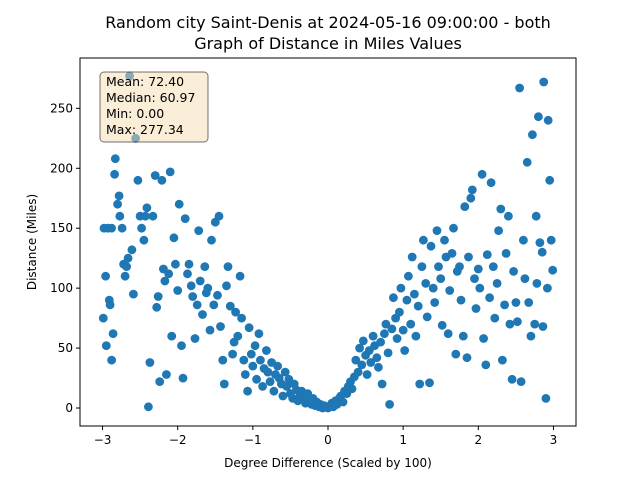 The height and width of the screenshot is (480, 640). I want to click on x-tick-label: 3, so click(554, 440).